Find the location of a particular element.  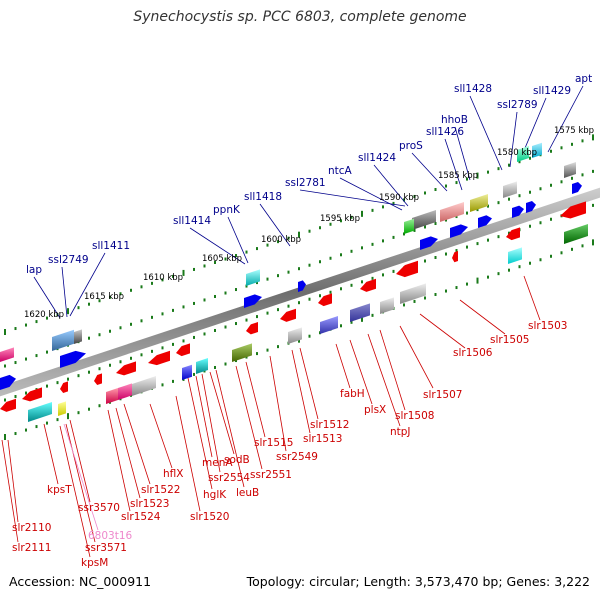

gene-label-hglK: hglK is located at coordinates (215, 495).